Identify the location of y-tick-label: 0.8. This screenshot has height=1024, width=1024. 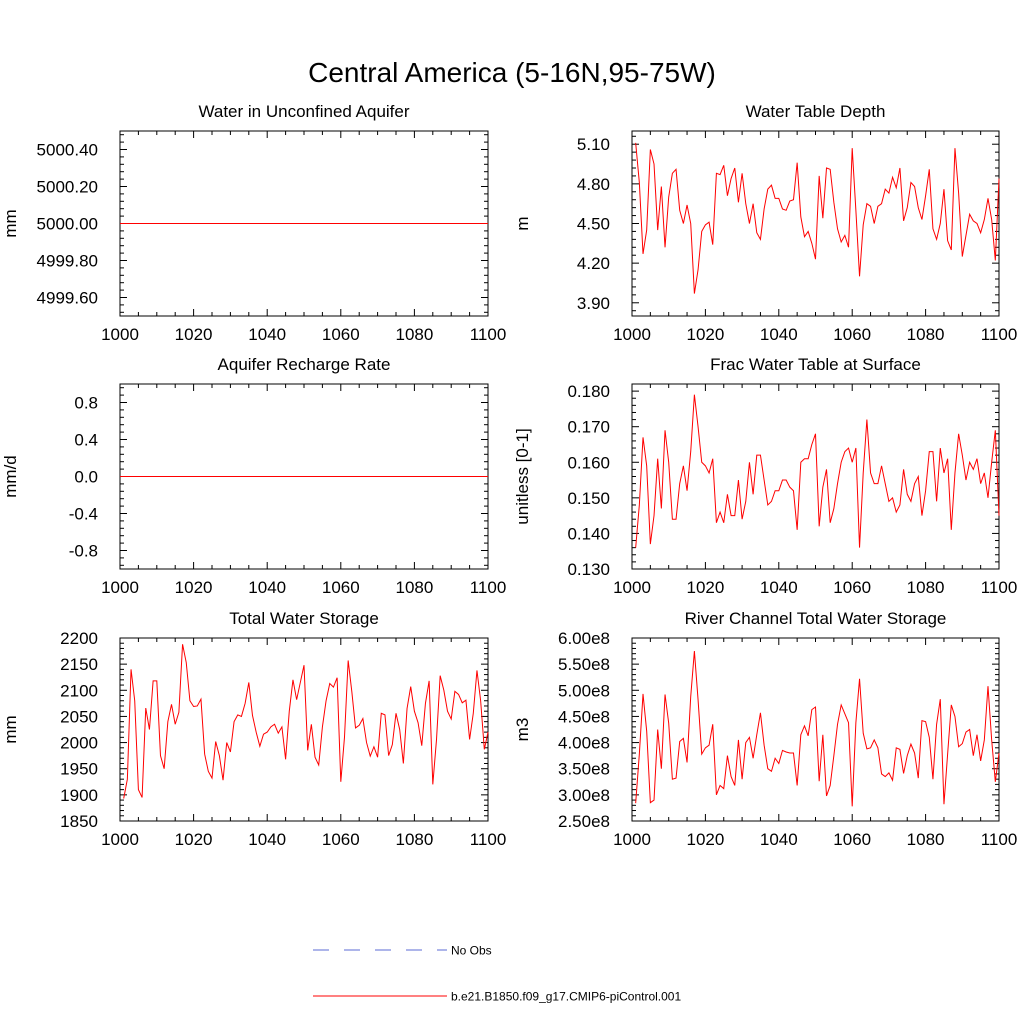
(86, 403).